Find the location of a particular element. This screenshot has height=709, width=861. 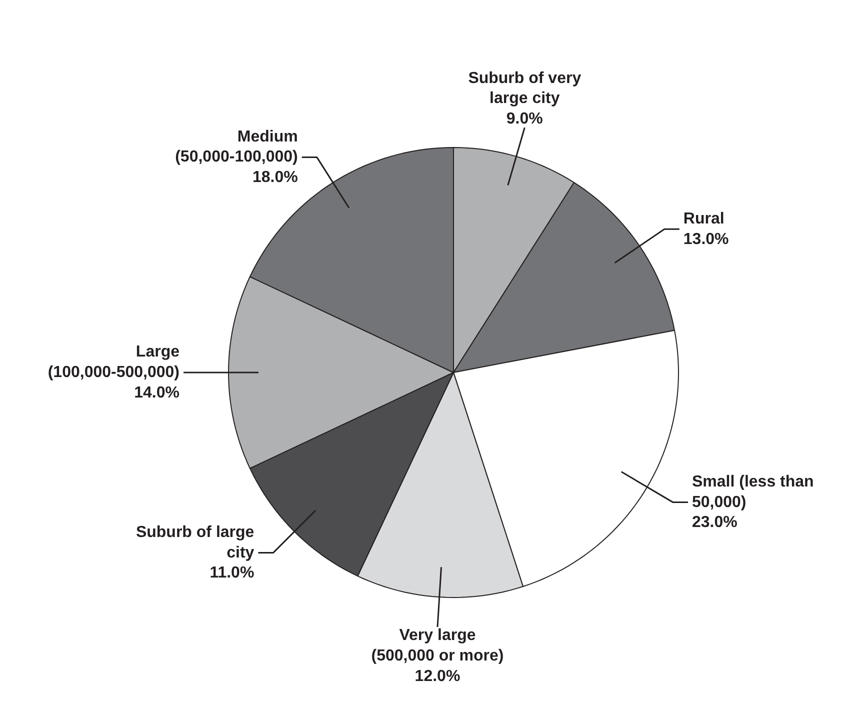

data-label: 11.0% is located at coordinates (232, 573).